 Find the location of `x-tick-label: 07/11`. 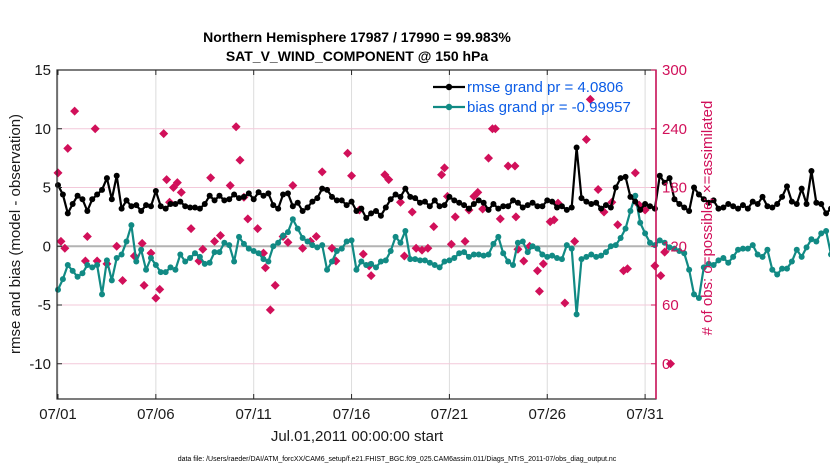

x-tick-label: 07/11 is located at coordinates (253, 414).